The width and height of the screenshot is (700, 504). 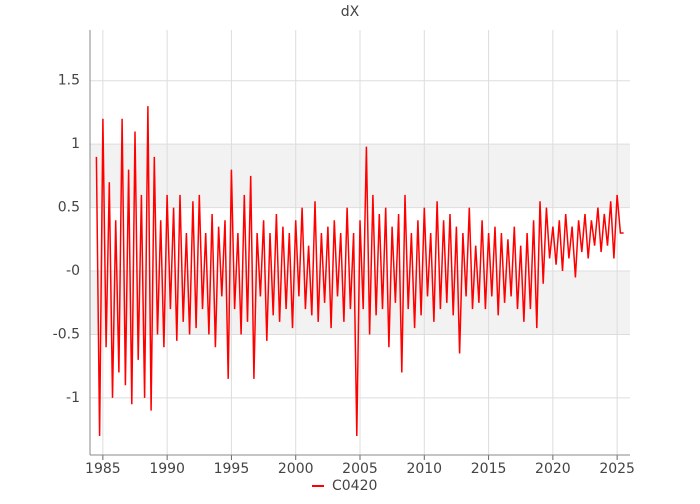 What do you see at coordinates (489, 469) in the screenshot?
I see `x-tick-label: 2015` at bounding box center [489, 469].